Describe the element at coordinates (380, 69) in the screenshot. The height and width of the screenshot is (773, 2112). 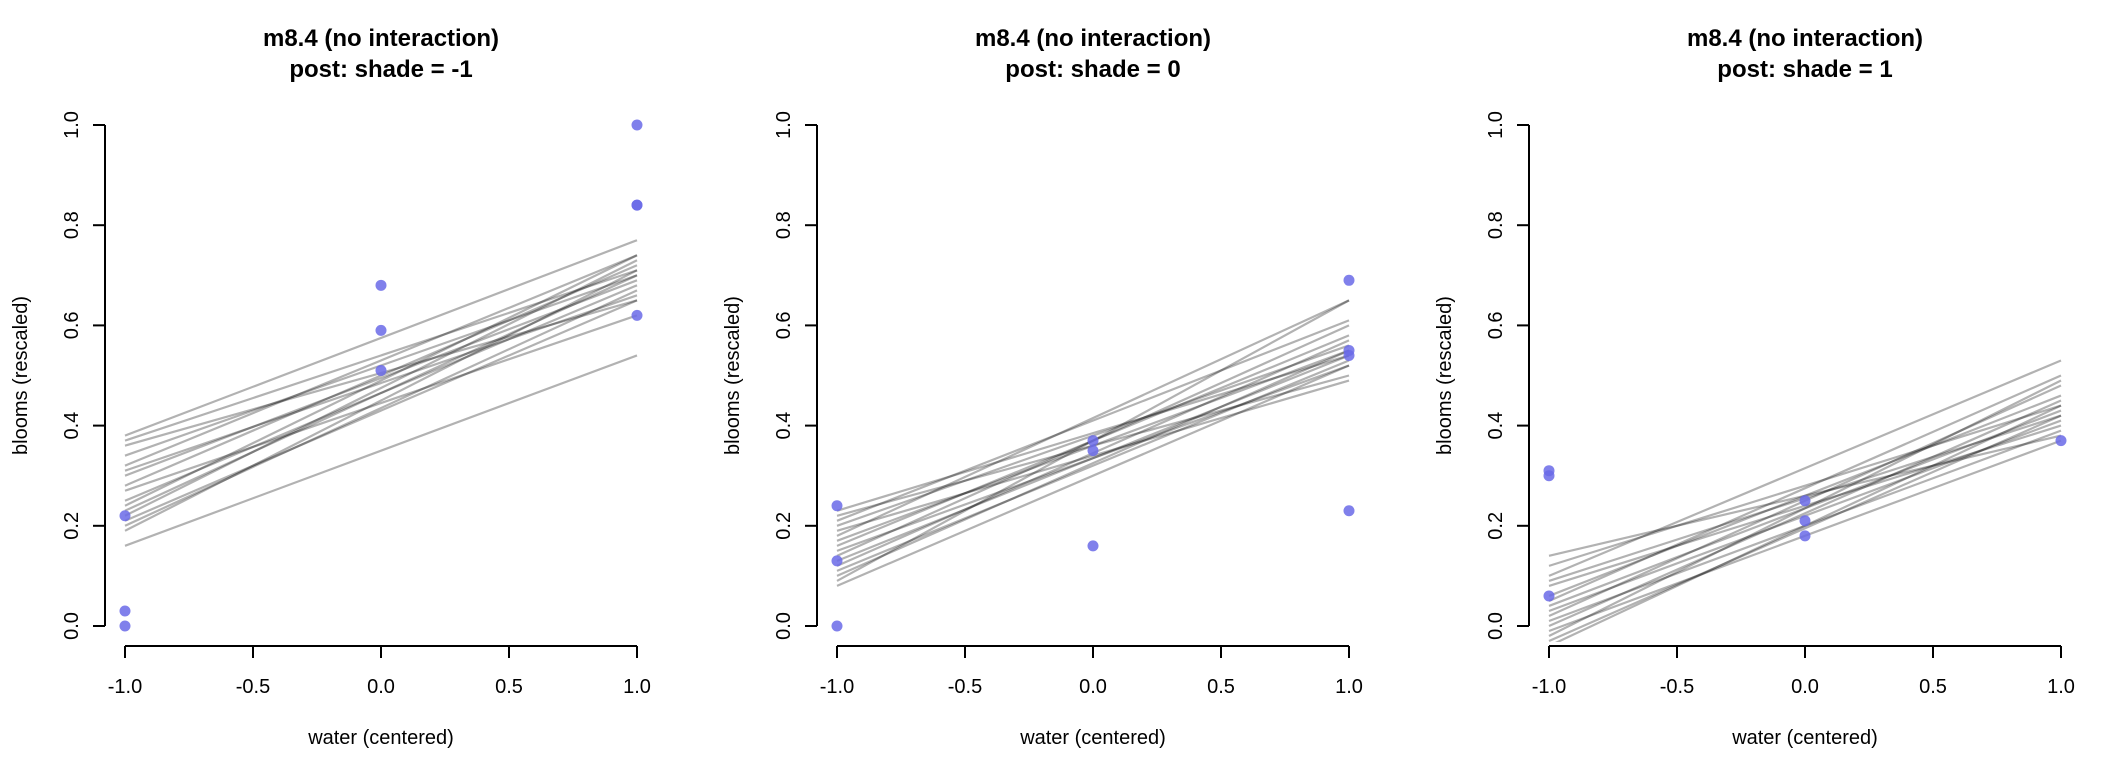
I see `chart-subtitle: post: shade = -1` at that location.